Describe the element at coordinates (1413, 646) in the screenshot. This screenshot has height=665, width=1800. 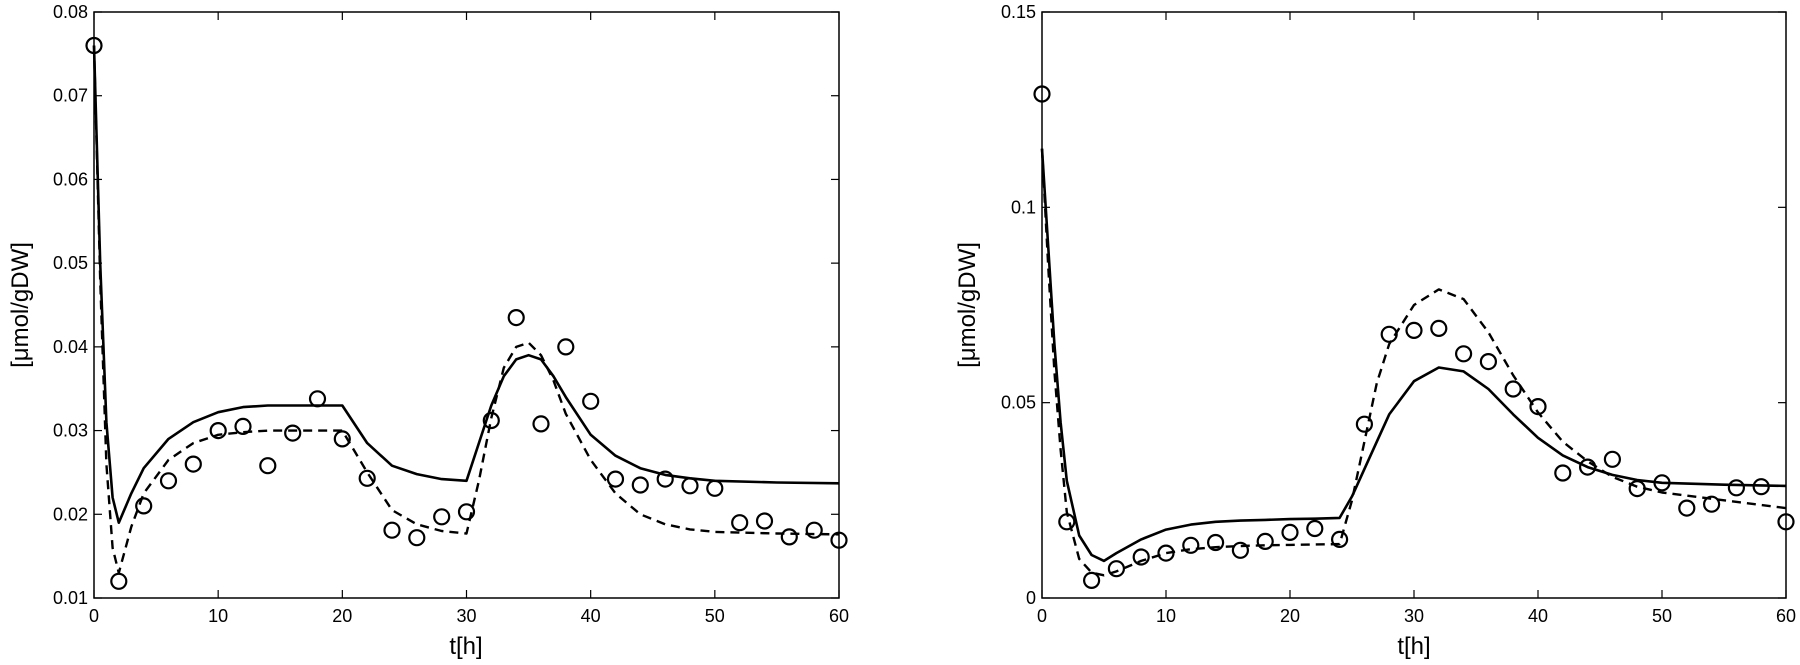
I see `x-axis-label-right: t[h]` at that location.